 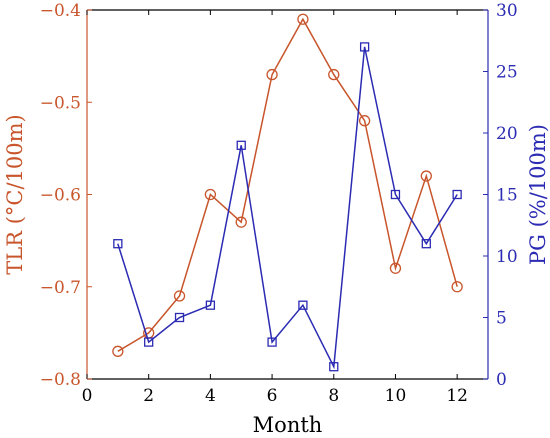 I want to click on y-left-tick-label: −0.7, so click(x=60, y=288).